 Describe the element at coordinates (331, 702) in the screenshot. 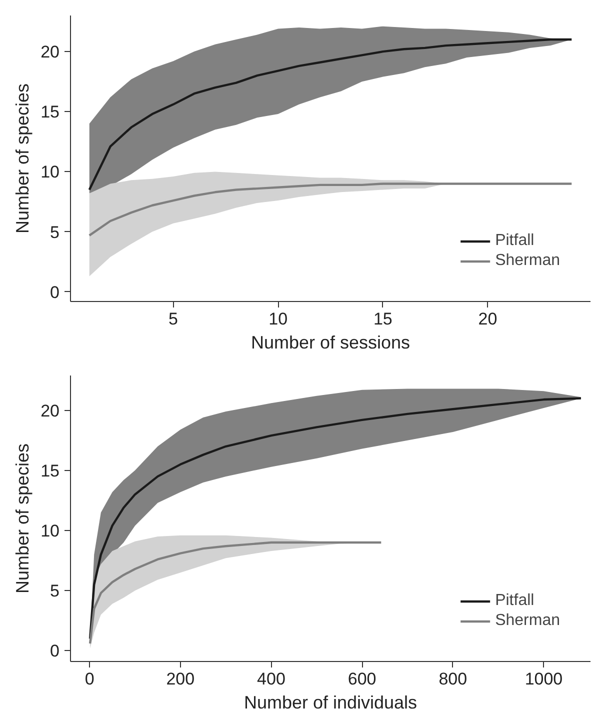

I see `x-axis-title: Number of individuals` at that location.